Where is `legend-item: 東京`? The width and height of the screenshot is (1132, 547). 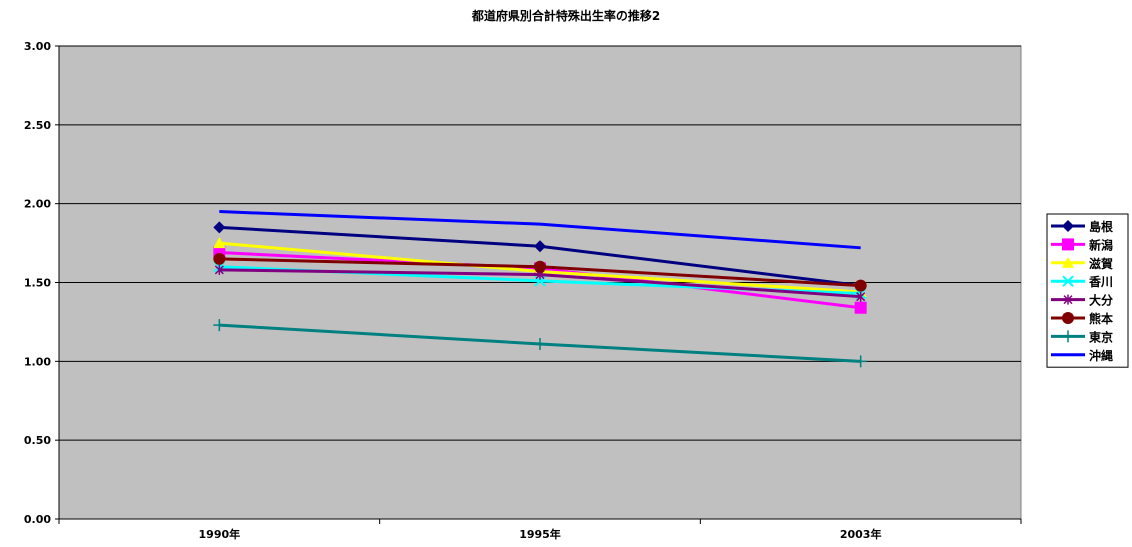
legend-item: 東京 is located at coordinates (1082, 336).